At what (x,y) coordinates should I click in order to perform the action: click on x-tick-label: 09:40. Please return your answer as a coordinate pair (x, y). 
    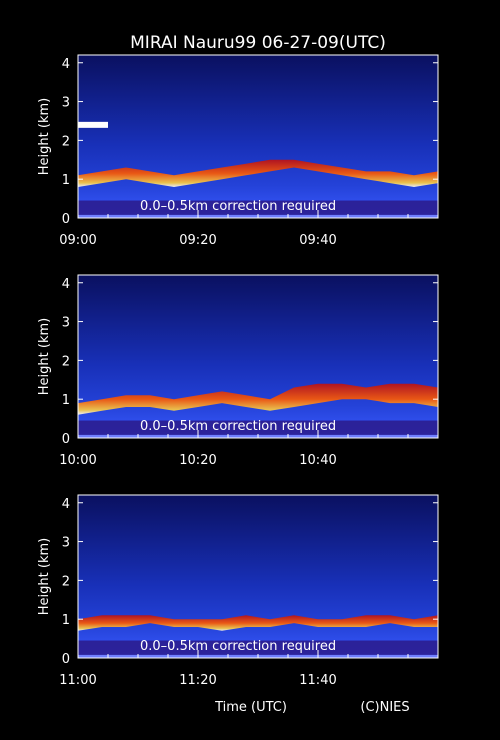
    Looking at the image, I should click on (317, 240).